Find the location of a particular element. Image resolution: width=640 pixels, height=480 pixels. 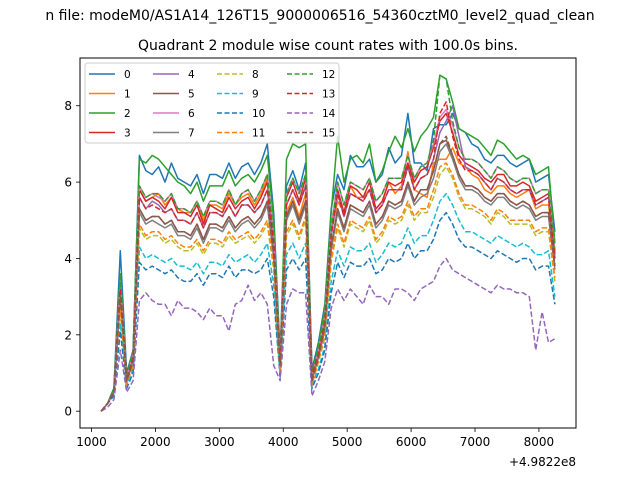

x-tick-label: 6000 is located at coordinates (411, 442).